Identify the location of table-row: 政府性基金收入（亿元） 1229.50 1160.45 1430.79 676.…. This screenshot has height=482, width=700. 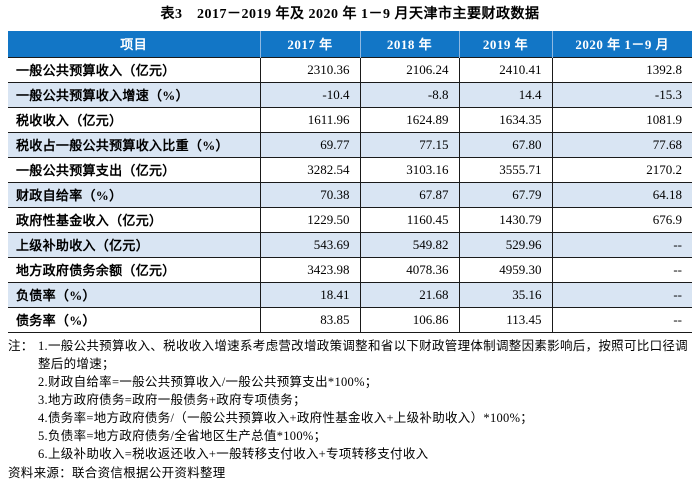
(350, 219).